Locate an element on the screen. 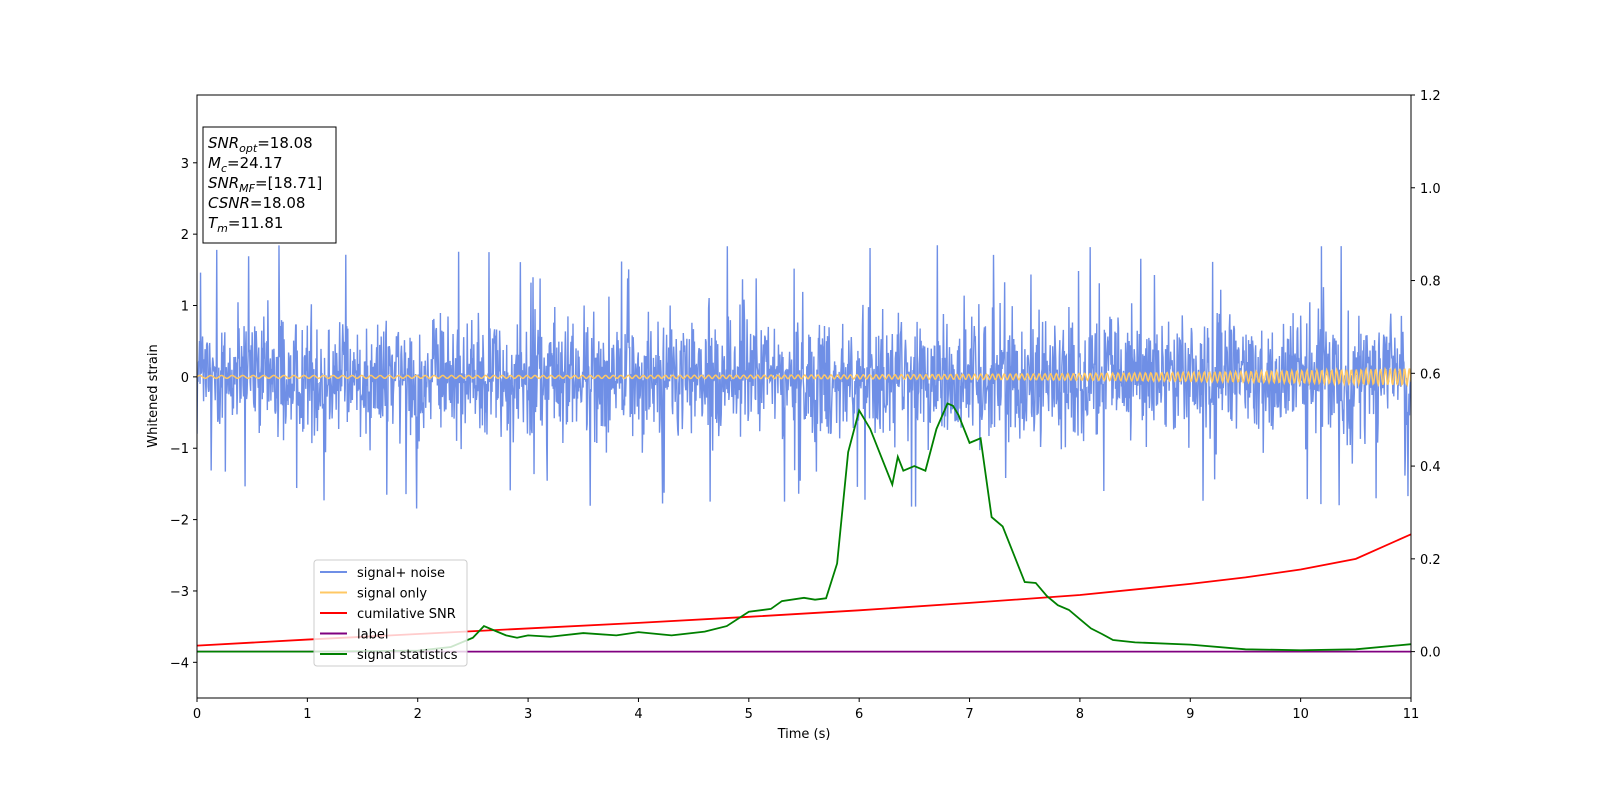 This screenshot has width=1600, height=800. y2-tick-label: 1.2 is located at coordinates (1430, 96).